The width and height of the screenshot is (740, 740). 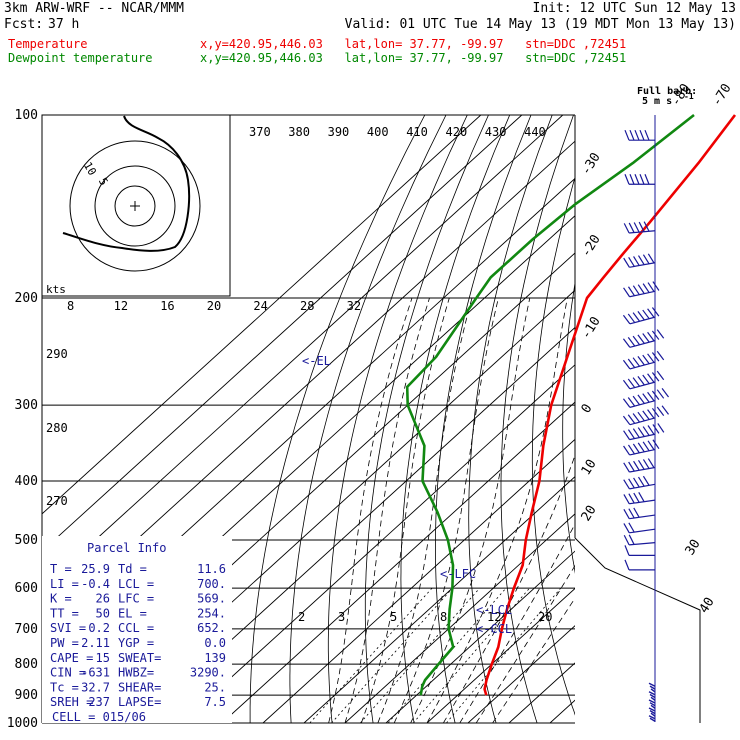 What do you see at coordinates (211, 569) in the screenshot?
I see `parcel-value: 11.6` at bounding box center [211, 569].